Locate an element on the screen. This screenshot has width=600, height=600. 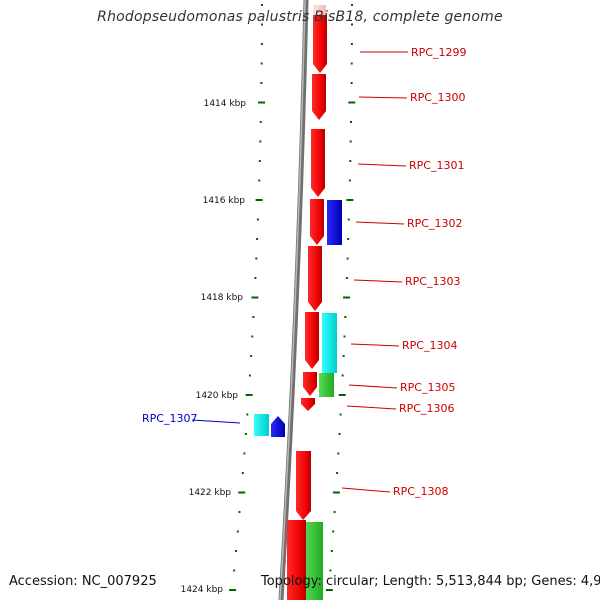
genome-backbone is located at coordinates (293, 300).